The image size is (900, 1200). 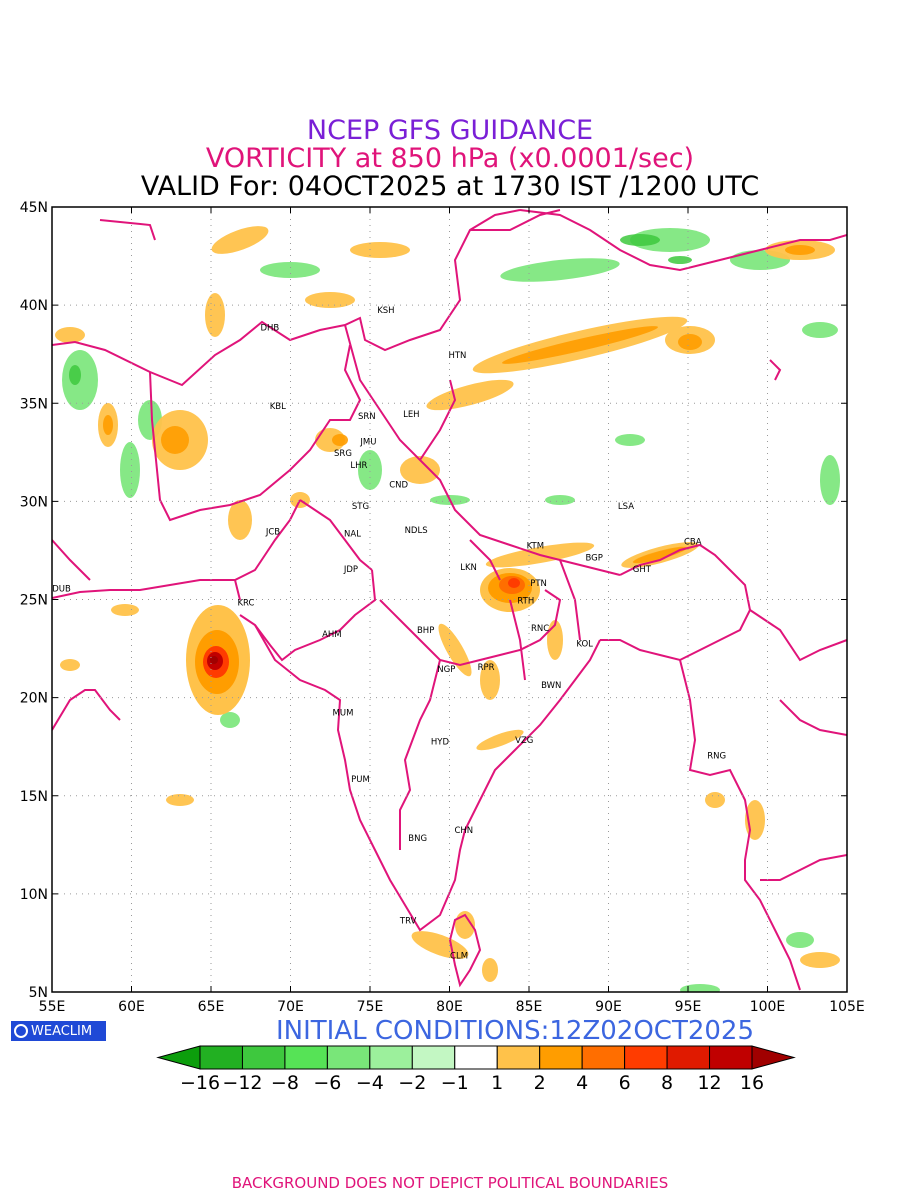 What do you see at coordinates (752, 1083) in the screenshot?
I see `colorbar-label: 16` at bounding box center [752, 1083].